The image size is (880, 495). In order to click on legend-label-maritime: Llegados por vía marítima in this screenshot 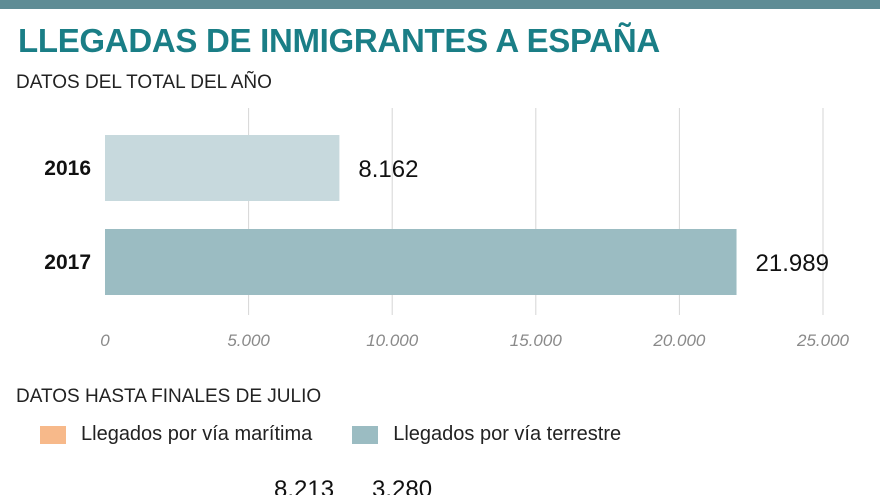, I will do `click(197, 434)`.